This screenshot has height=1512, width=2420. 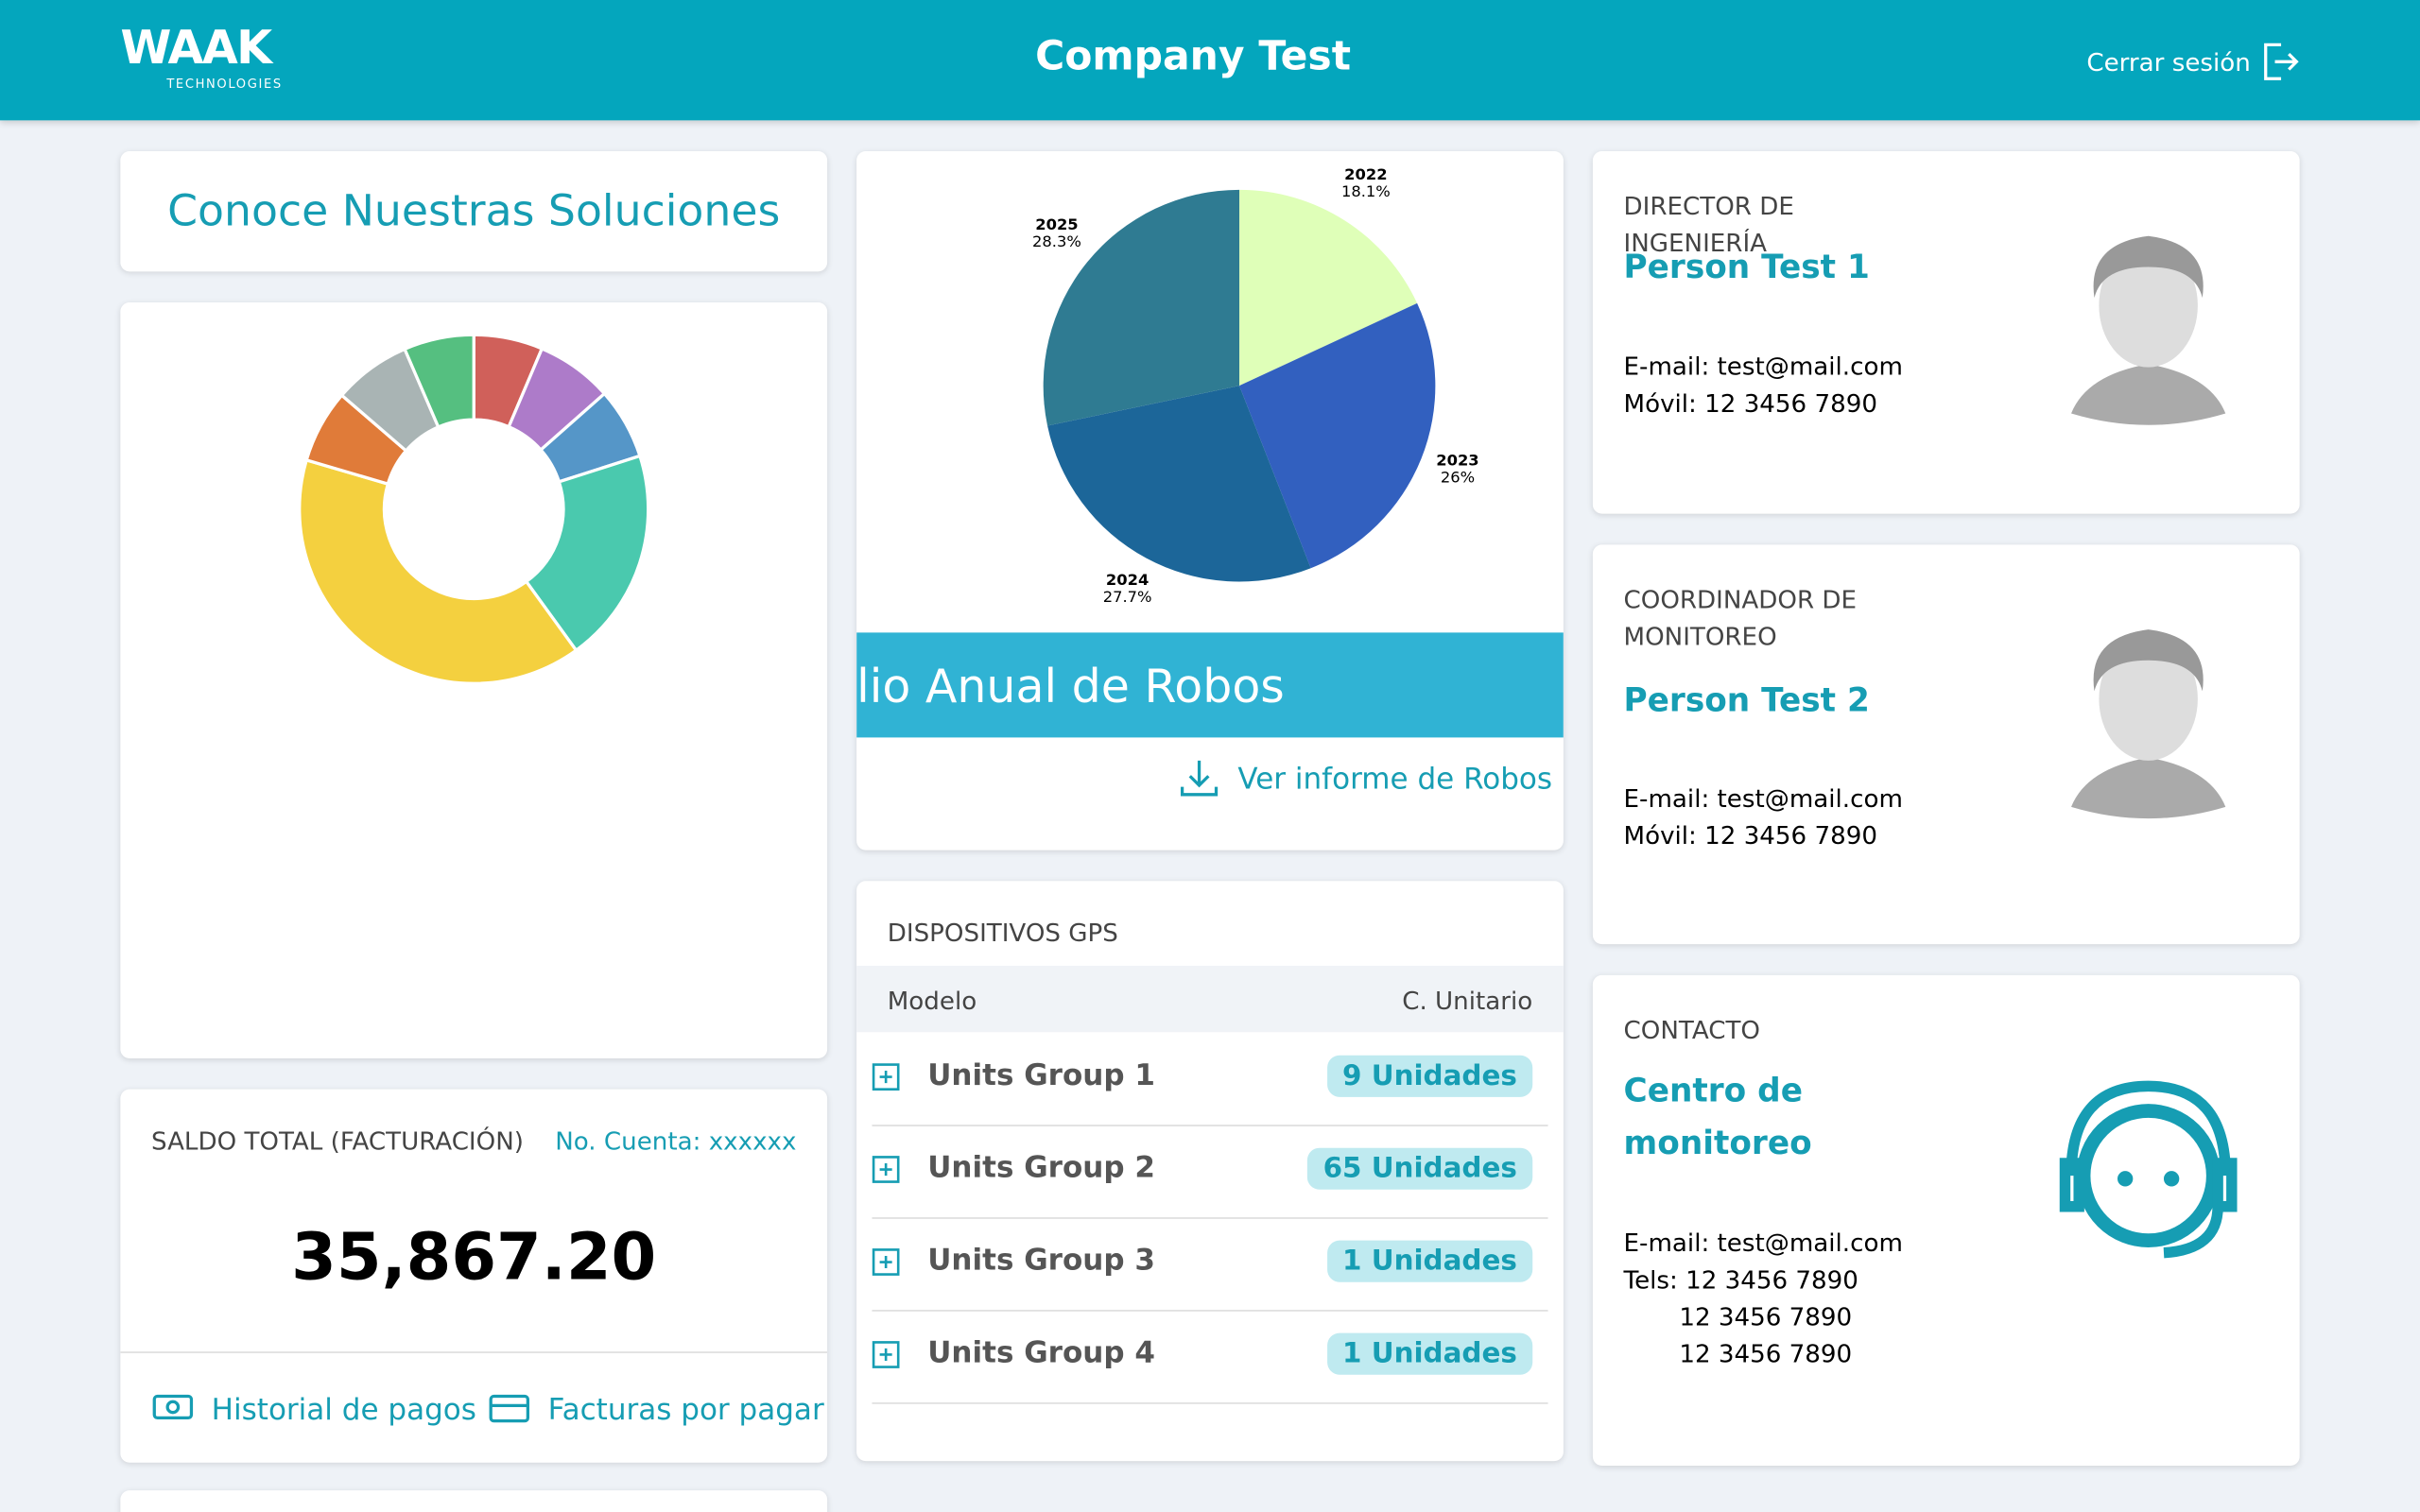 I want to click on contact-name: Person Test 1, so click(x=1746, y=267).